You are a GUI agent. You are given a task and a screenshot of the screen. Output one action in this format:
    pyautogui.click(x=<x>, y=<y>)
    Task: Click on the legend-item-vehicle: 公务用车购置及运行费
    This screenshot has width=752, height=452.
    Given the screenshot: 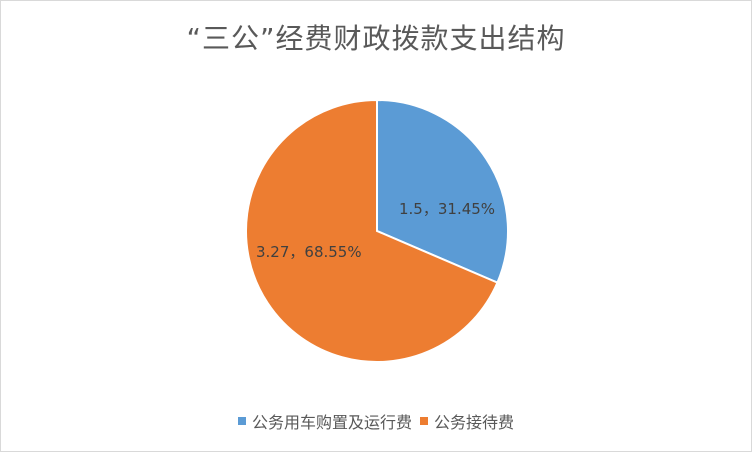 What is the action you would take?
    pyautogui.click(x=324, y=421)
    